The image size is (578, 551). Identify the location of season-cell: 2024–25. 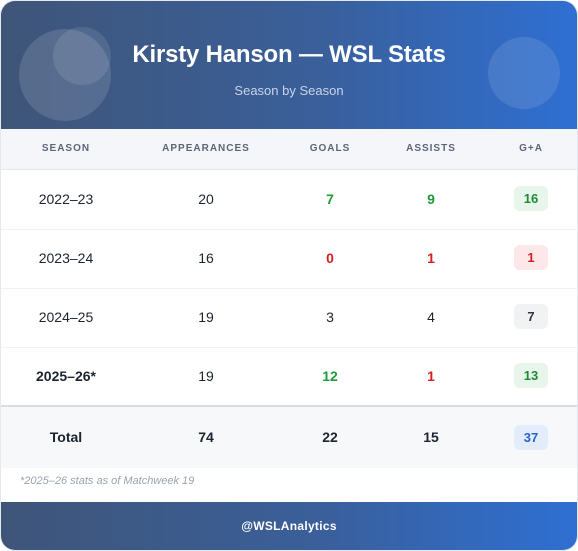
(66, 317).